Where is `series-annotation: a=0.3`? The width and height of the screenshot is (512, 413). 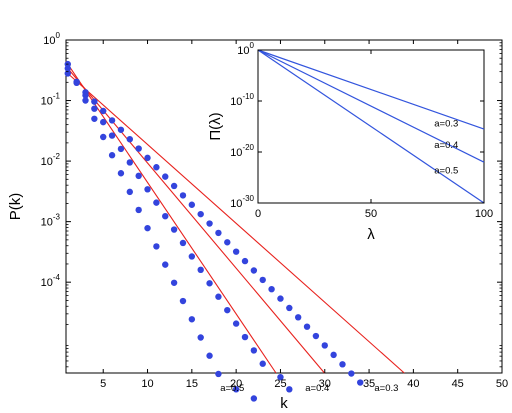 series-annotation: a=0.3 is located at coordinates (386, 388).